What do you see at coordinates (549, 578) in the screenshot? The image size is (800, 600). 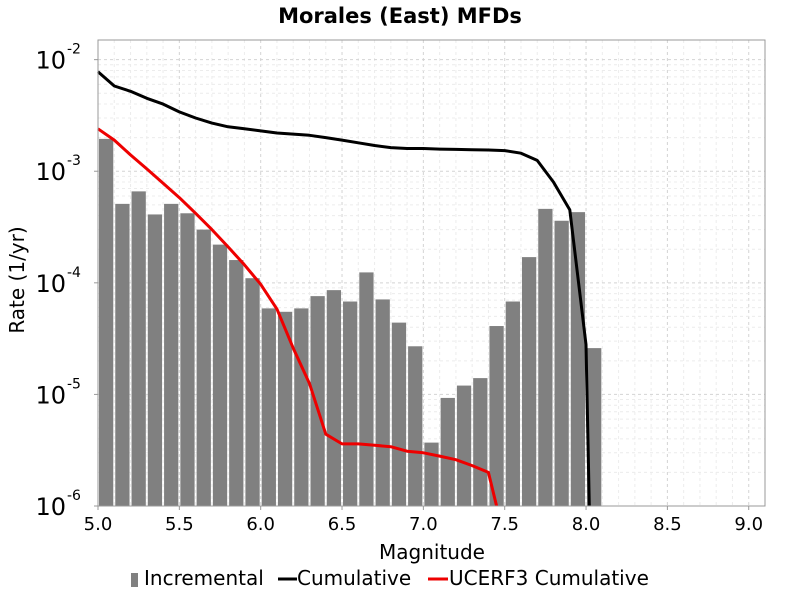 I see `legend-label-ucerf3: UCERF3 Cumulative` at bounding box center [549, 578].